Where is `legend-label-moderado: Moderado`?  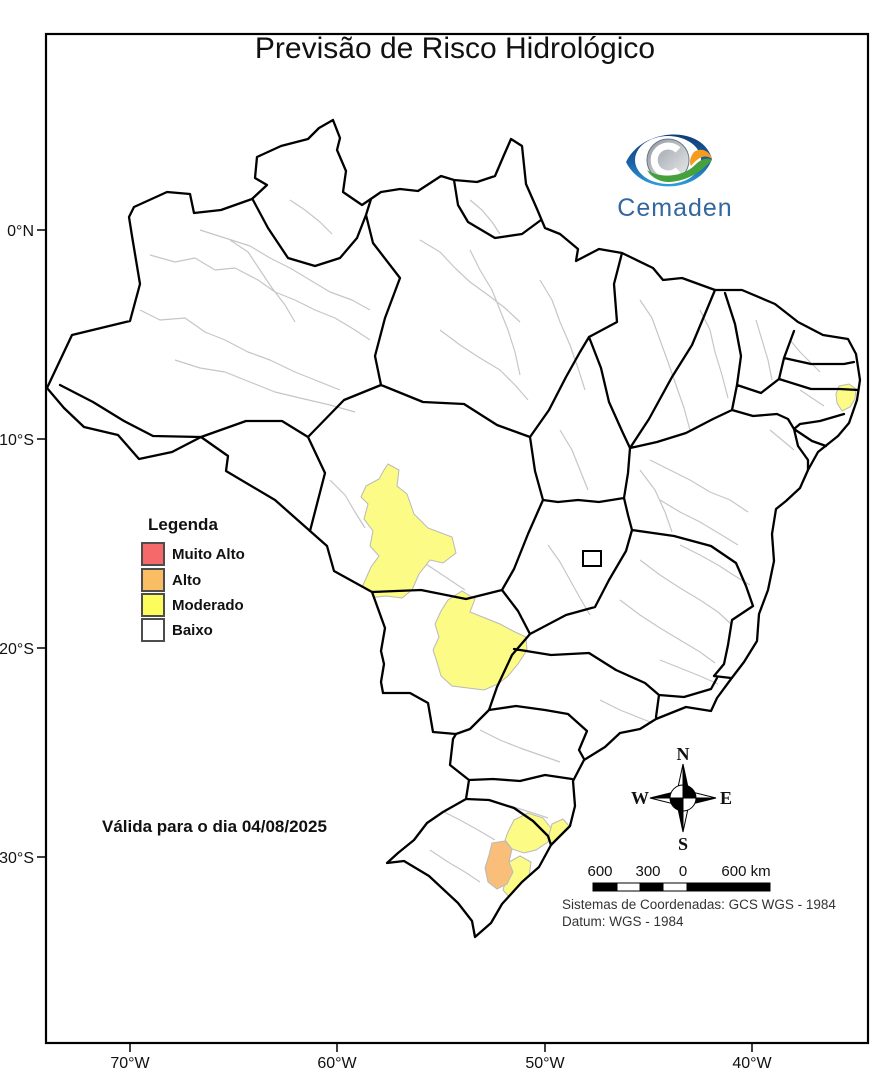
legend-label-moderado: Moderado is located at coordinates (208, 605).